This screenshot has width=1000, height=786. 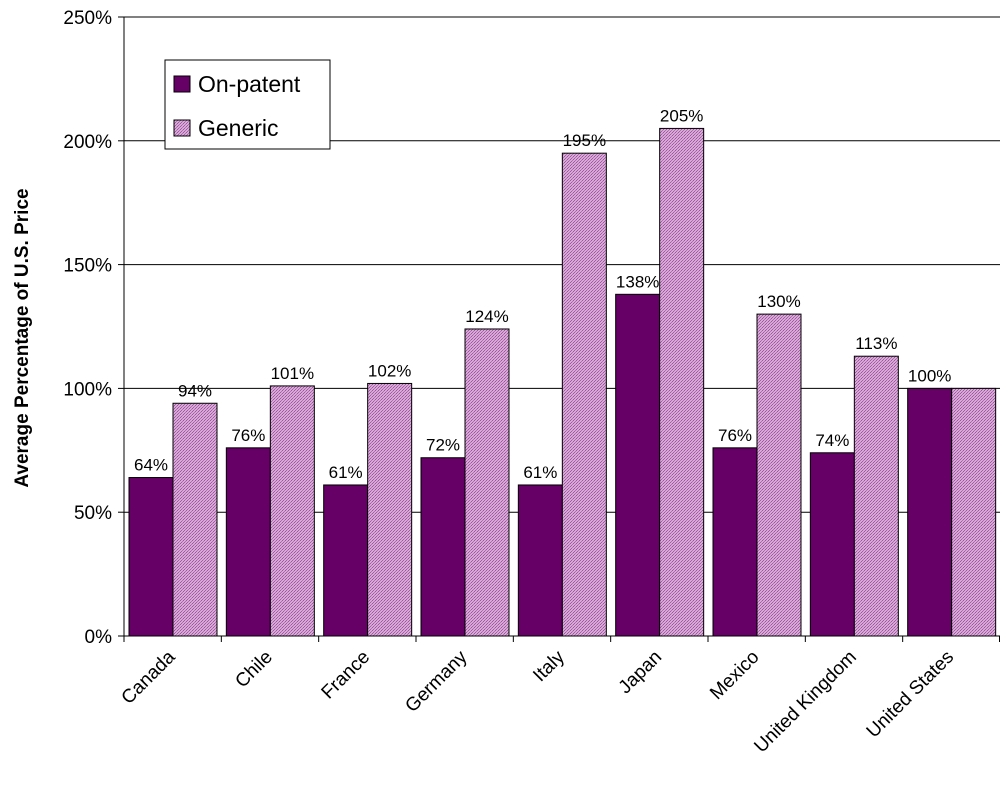 What do you see at coordinates (436, 681) in the screenshot?
I see `x-tick-label: Germany` at bounding box center [436, 681].